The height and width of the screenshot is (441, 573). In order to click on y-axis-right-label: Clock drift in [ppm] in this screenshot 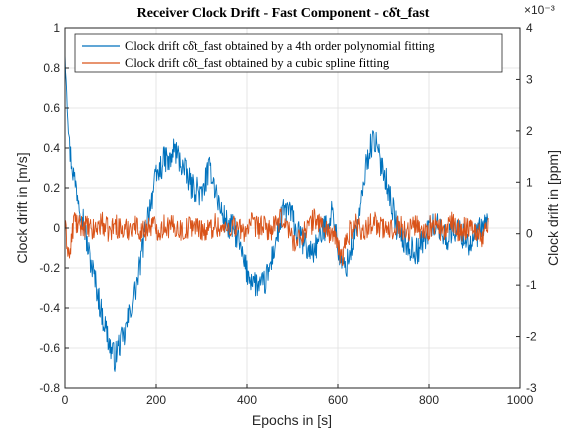, I will do `click(553, 208)`.